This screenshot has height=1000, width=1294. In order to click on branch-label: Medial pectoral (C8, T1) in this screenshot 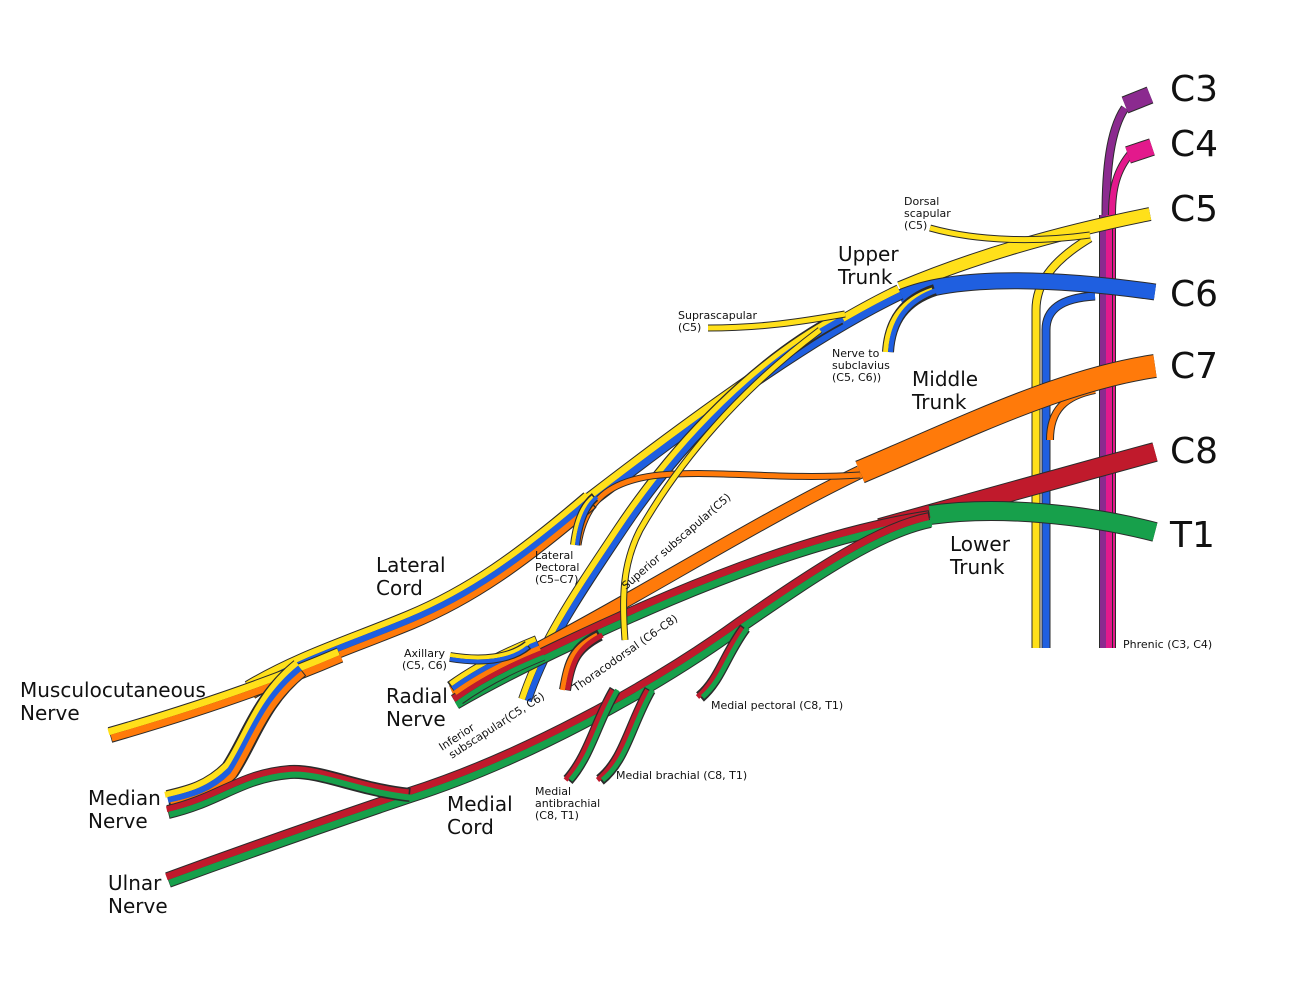, I will do `click(777, 705)`.